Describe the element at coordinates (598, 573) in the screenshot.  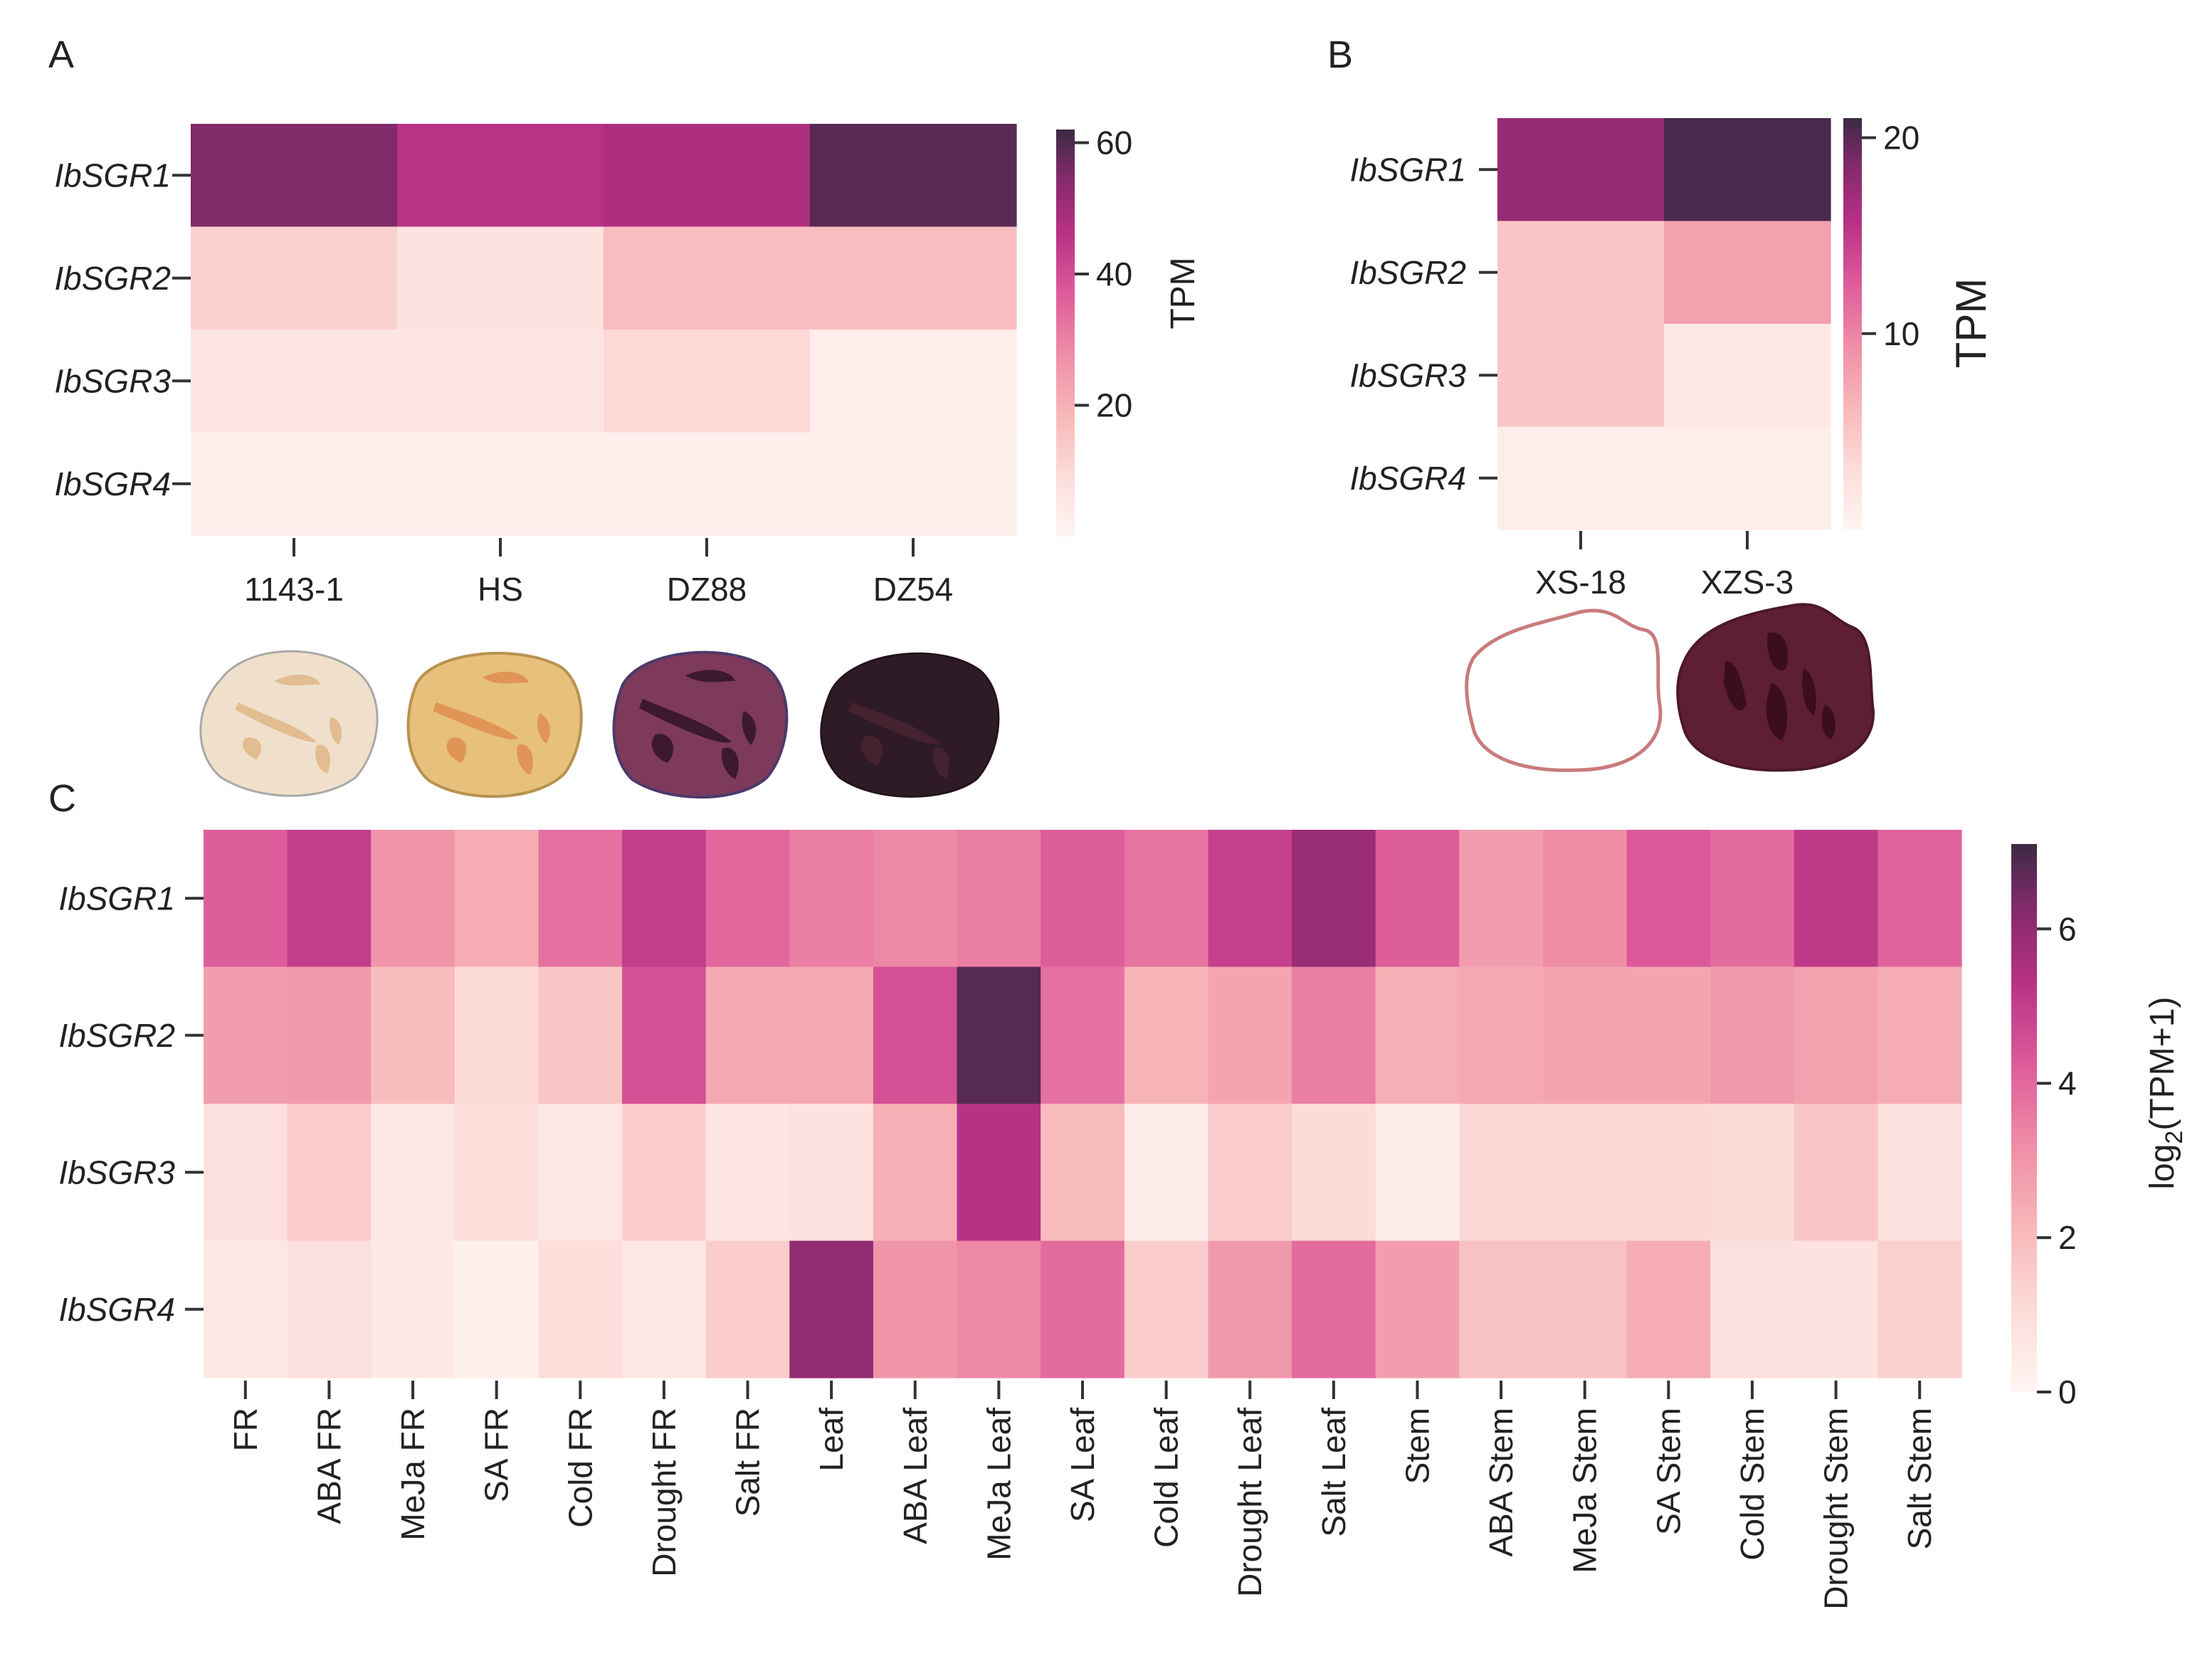
I see `panel-a-column-axis: 1143-1 HS DZ88 DZ54` at that location.